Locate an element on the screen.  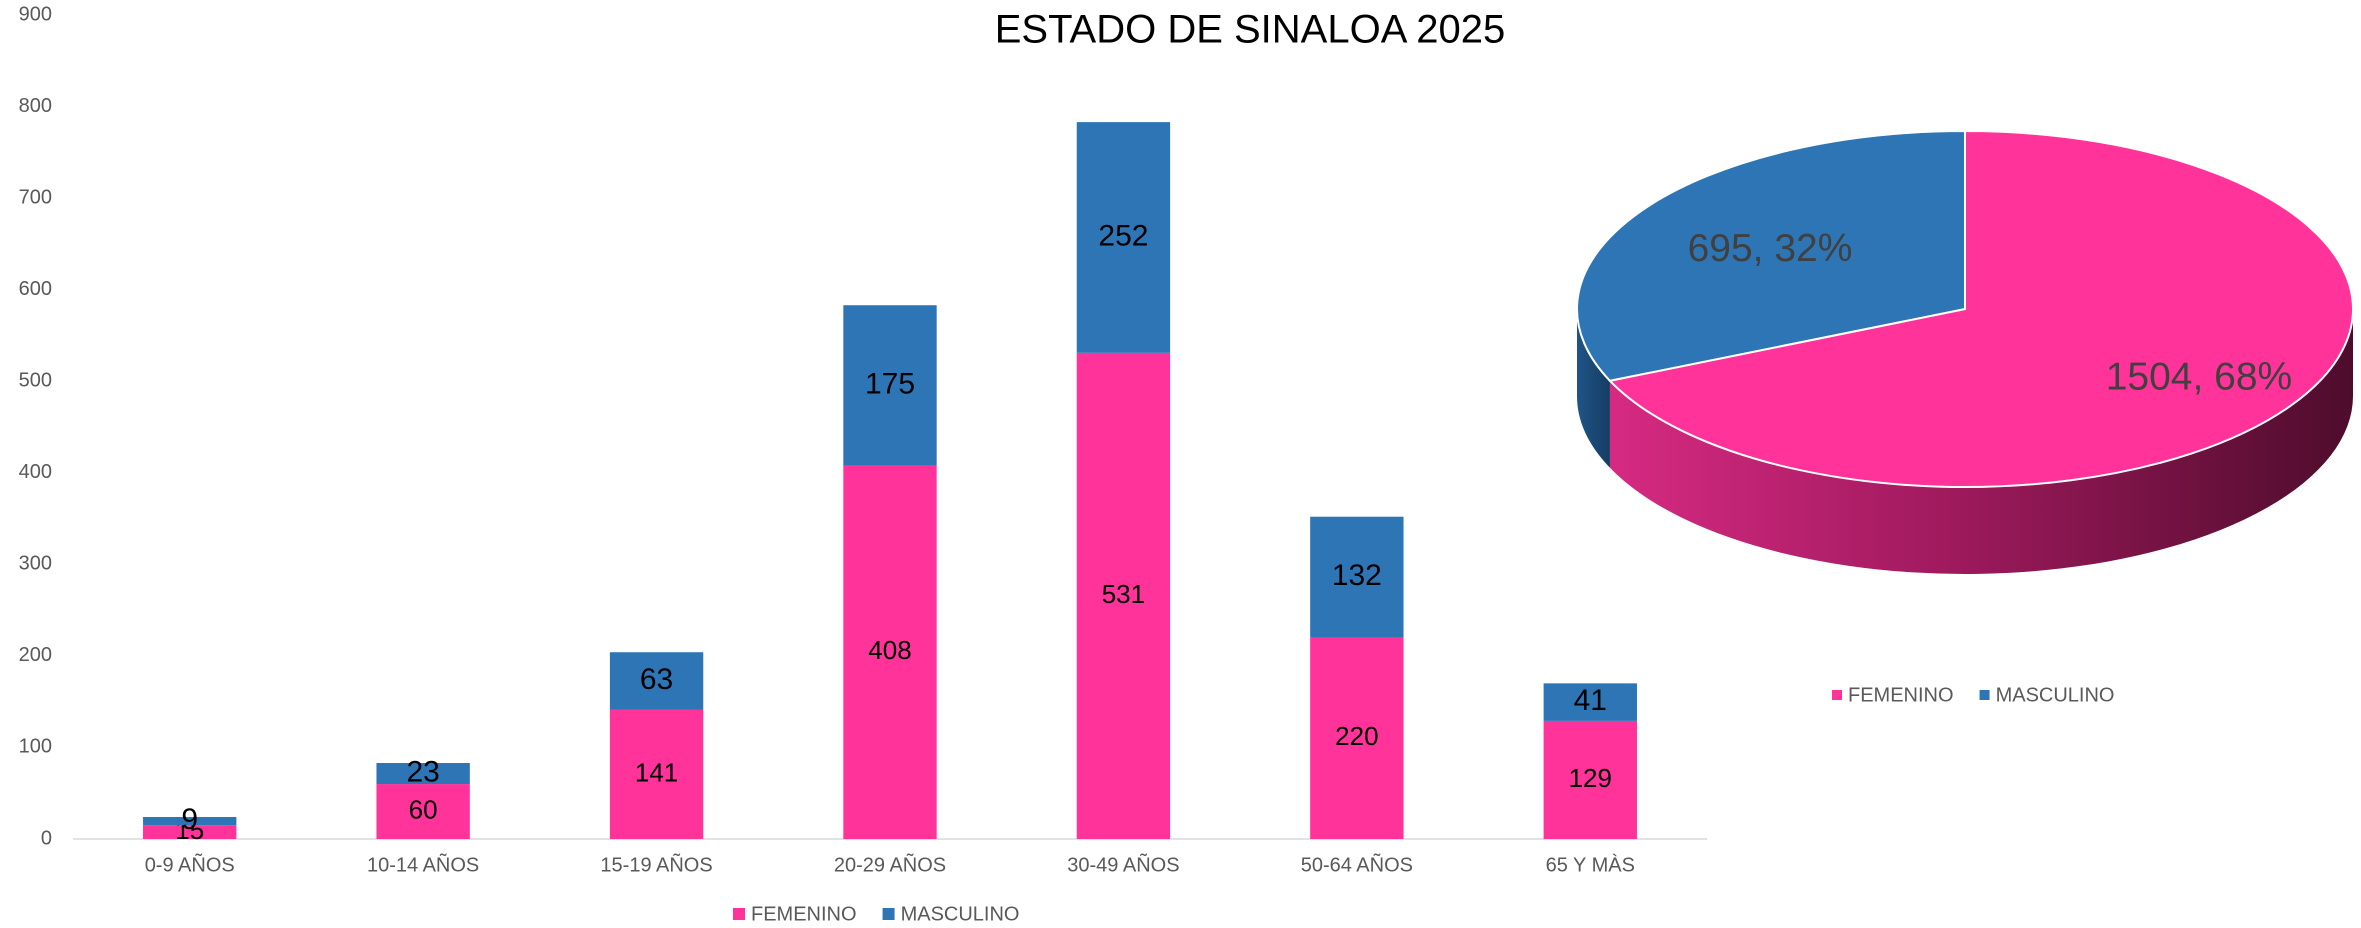
y-tick-label: 200 is located at coordinates (35, 655).